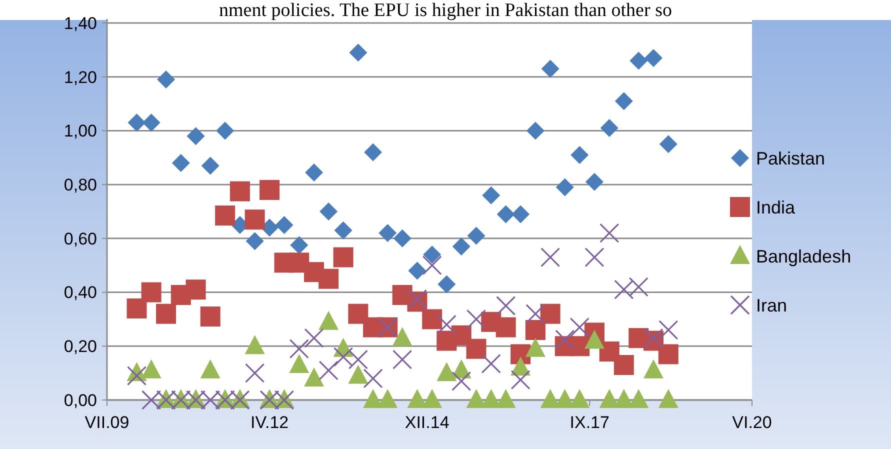 The height and width of the screenshot is (449, 891). I want to click on y-tick-label: 0,40, so click(80, 292).